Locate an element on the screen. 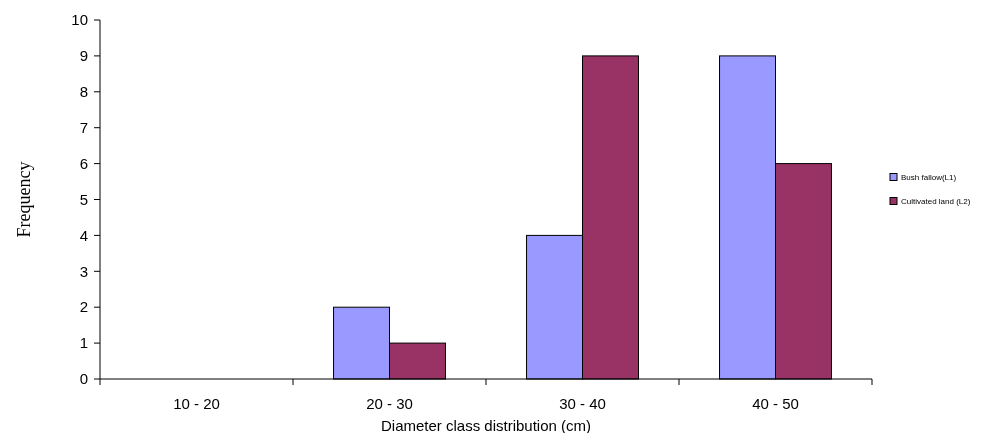 This screenshot has width=1005, height=441. y-tick-label: 2 is located at coordinates (83, 307).